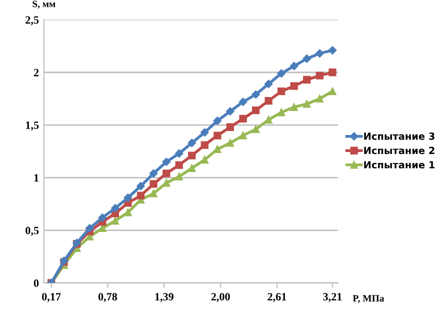 The image size is (439, 329). Describe the element at coordinates (332, 297) in the screenshot. I see `x-tick-label: 3,21` at that location.